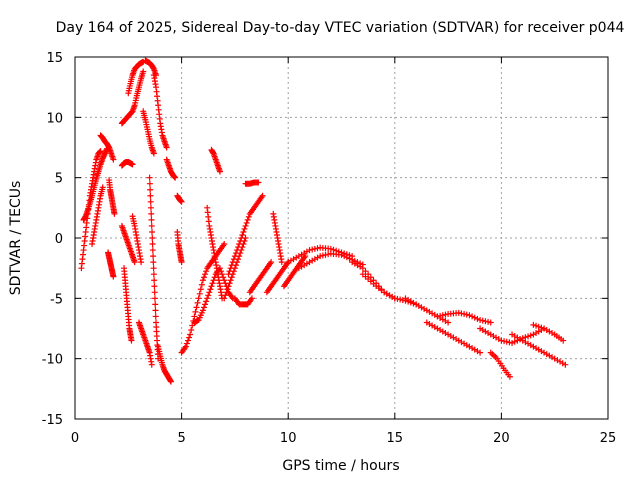  Describe the element at coordinates (288, 438) in the screenshot. I see `x-tick-label: 10` at that location.